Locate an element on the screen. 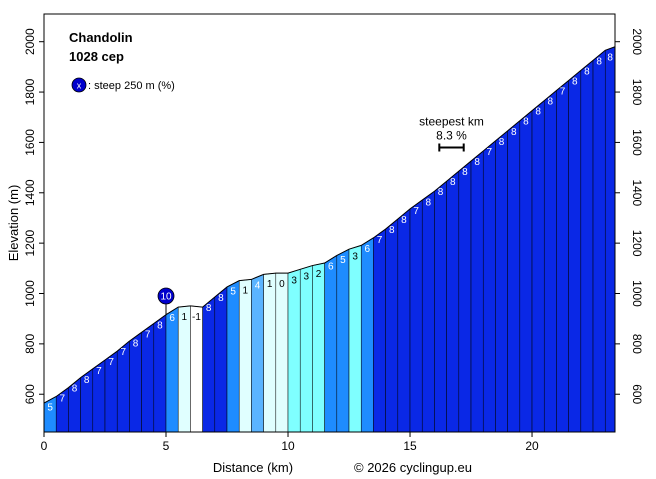 The width and height of the screenshot is (656, 479). y-tick-label: 2000 is located at coordinates (30, 41).